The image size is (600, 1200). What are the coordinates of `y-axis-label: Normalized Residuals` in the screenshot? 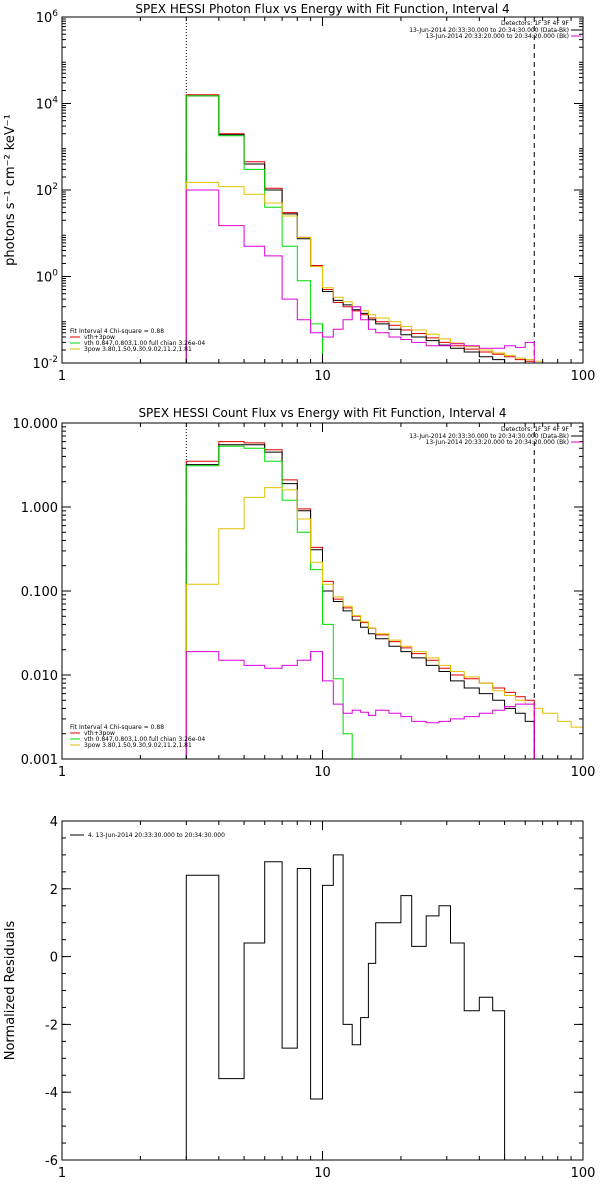 It's located at (10, 991).